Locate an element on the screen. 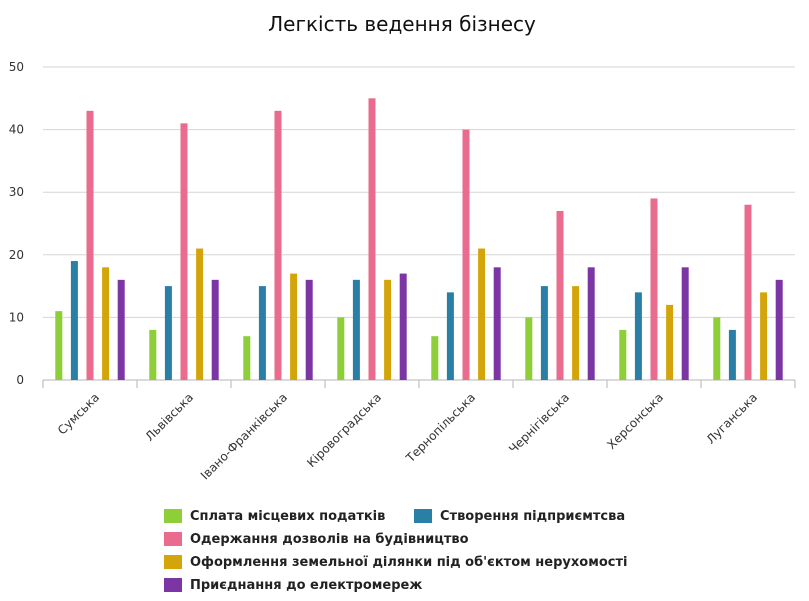 This screenshot has height=601, width=809. legend-label: Створення підприємтсва is located at coordinates (532, 516).